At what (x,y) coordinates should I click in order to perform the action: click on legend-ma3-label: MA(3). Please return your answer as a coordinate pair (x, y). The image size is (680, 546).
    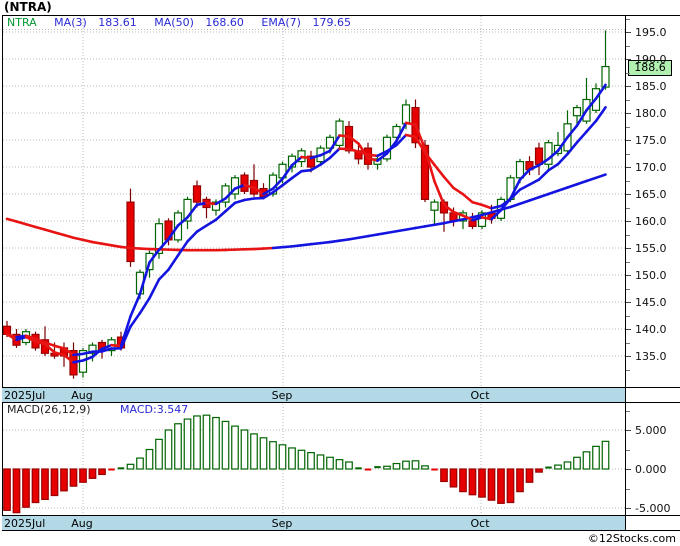
    Looking at the image, I should click on (70, 22).